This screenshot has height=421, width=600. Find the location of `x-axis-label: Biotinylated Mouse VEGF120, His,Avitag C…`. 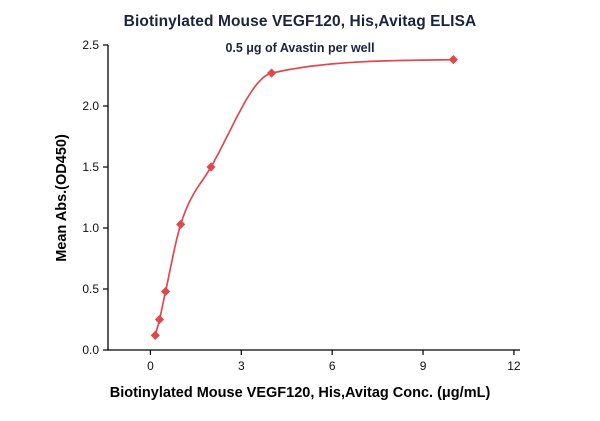

x-axis-label: Biotinylated Mouse VEGF120, His,Avitag C… is located at coordinates (300, 393).